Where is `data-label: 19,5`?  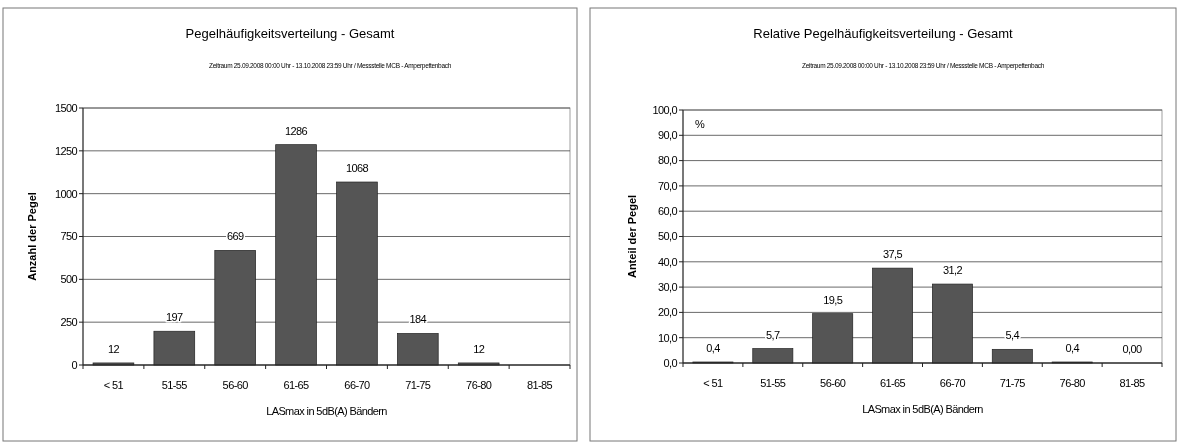
data-label: 19,5 is located at coordinates (833, 299).